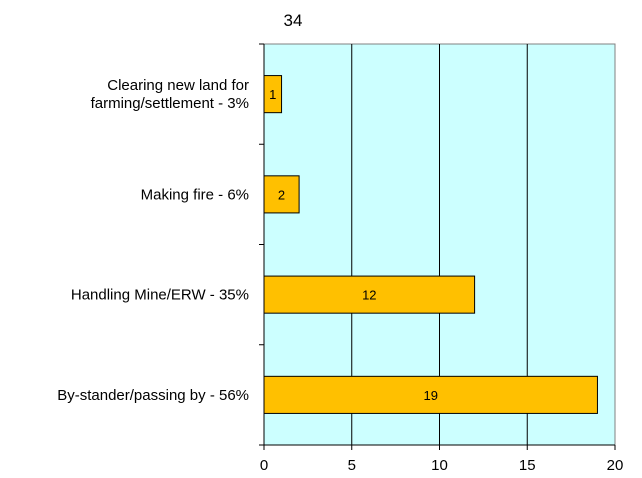 The width and height of the screenshot is (642, 478). I want to click on data-label: 19, so click(430, 395).